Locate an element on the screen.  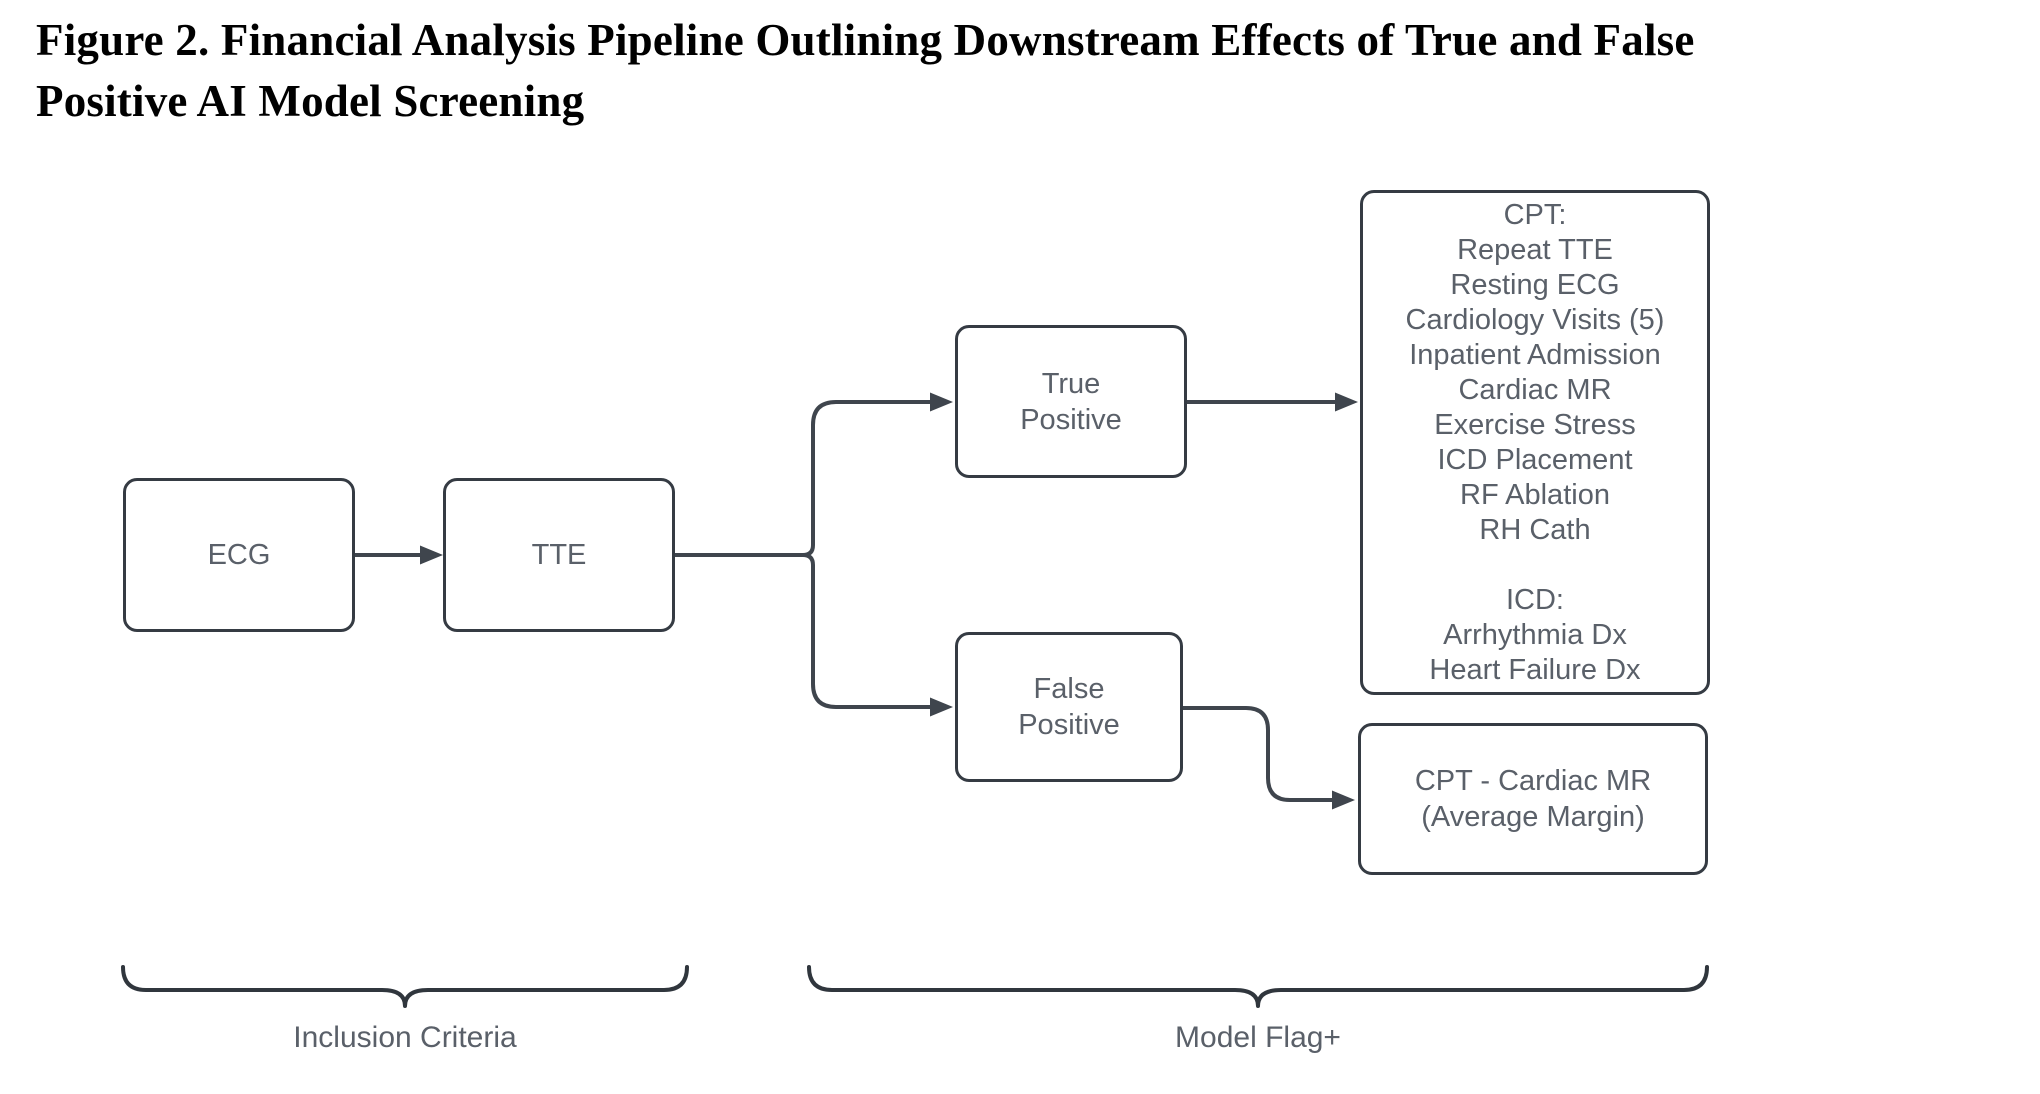
node-true-positive: True Positive is located at coordinates (1071, 401).